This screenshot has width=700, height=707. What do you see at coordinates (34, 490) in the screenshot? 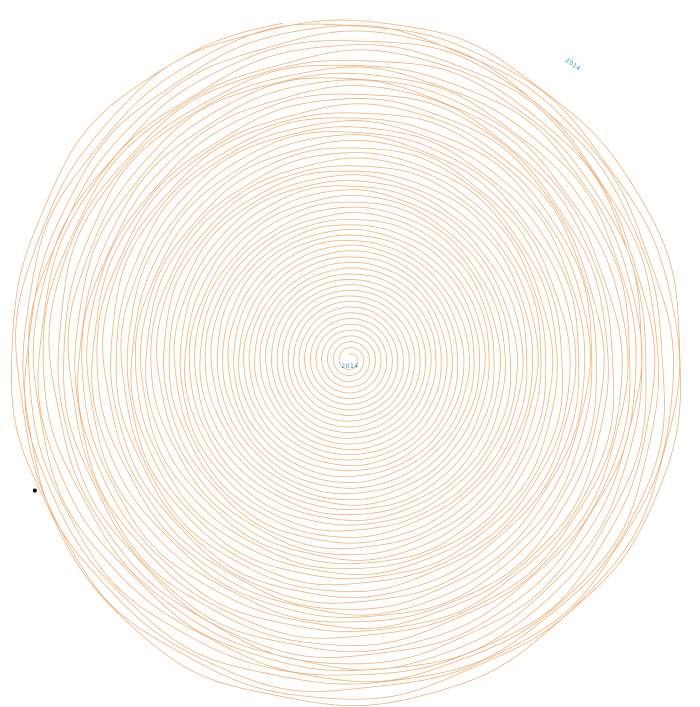
I see `end-marker` at bounding box center [34, 490].